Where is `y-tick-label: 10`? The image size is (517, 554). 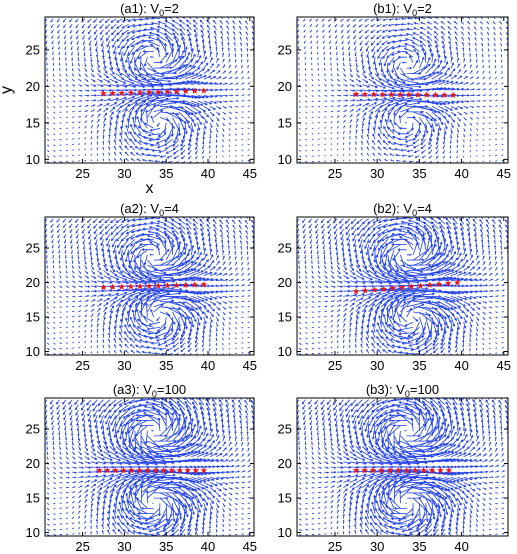 y-tick-label: 10 is located at coordinates (285, 351).